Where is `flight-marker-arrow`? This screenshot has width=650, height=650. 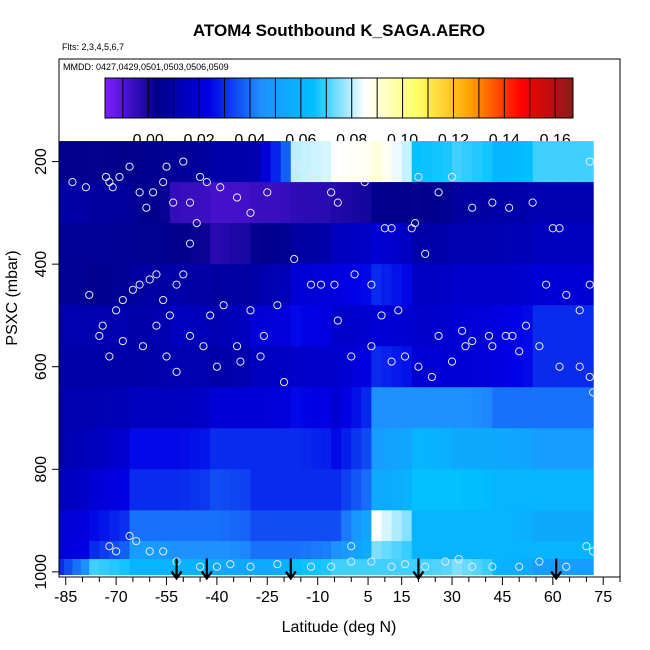
flight-marker-arrow is located at coordinates (290, 569).